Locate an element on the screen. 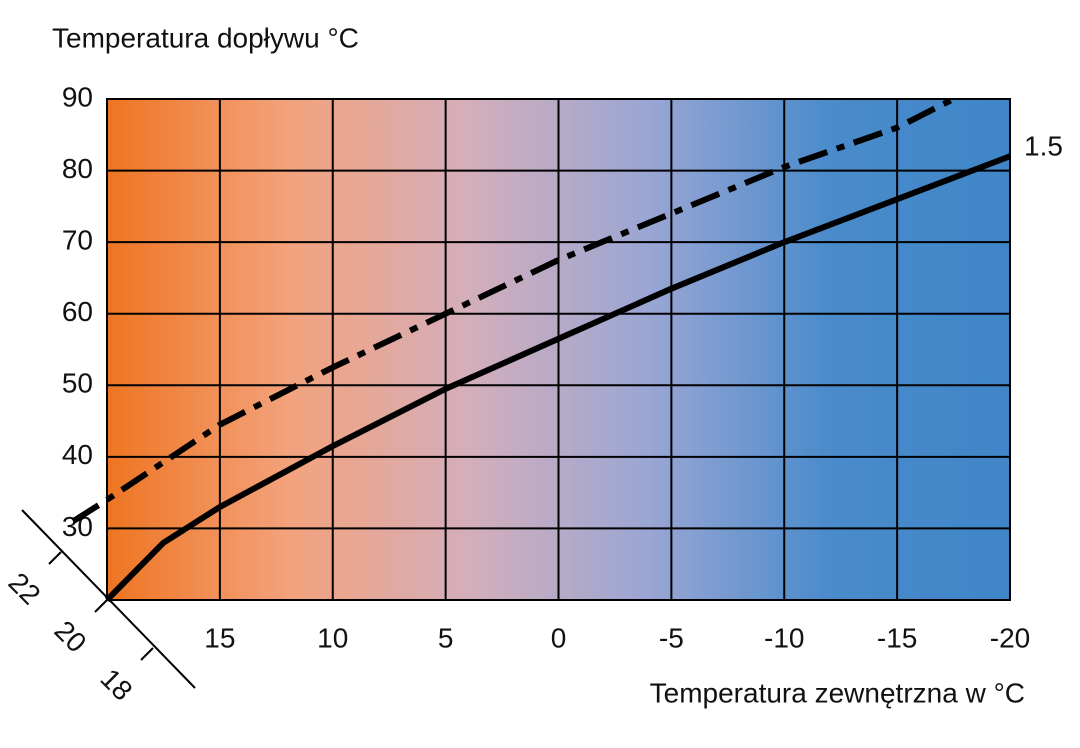  y-axis-label: Temperatura dopływu °C is located at coordinates (205, 37).